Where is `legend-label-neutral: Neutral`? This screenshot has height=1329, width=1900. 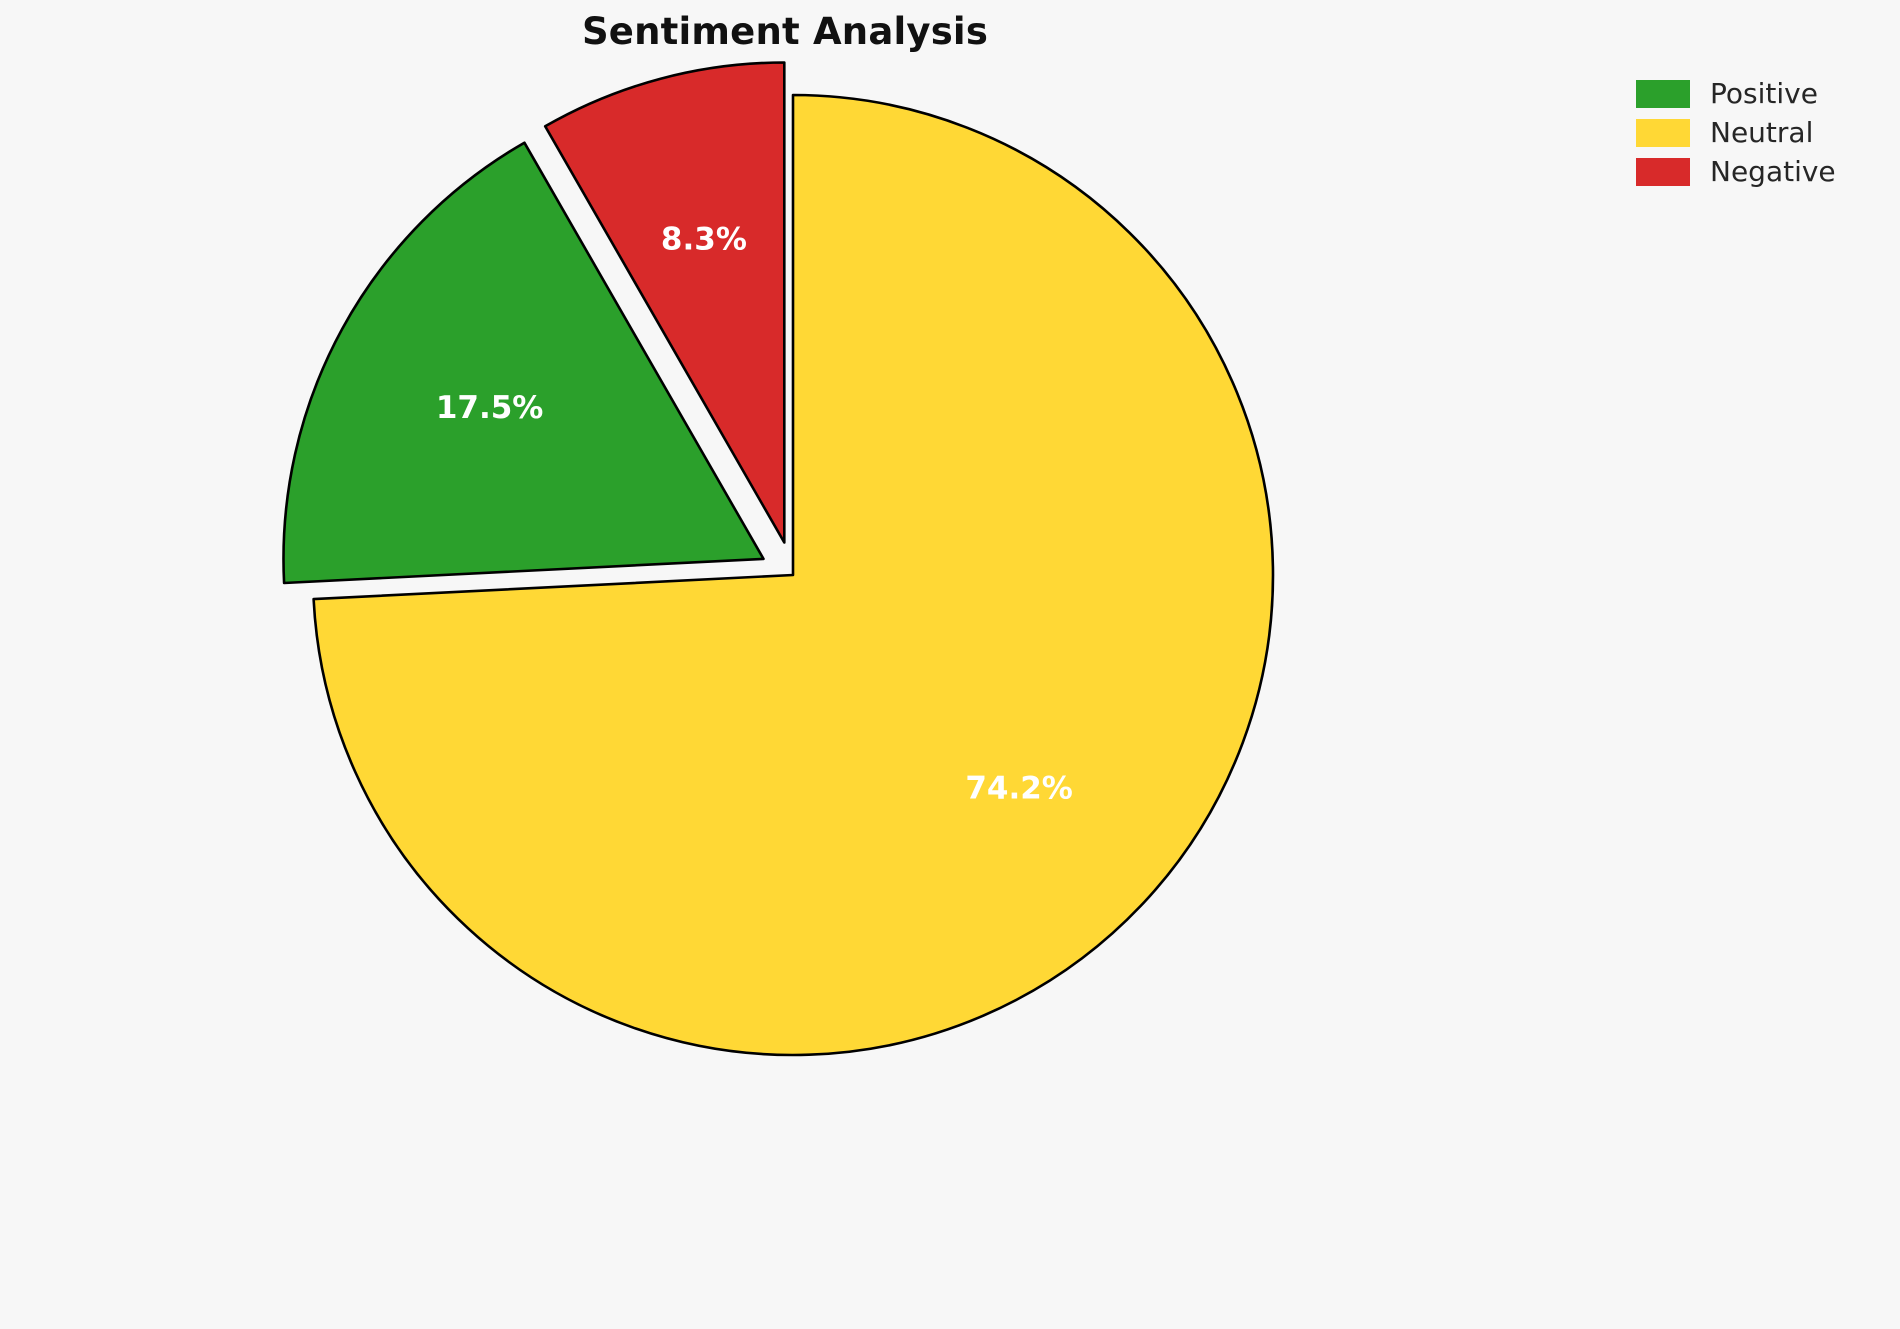 legend-label-neutral: Neutral is located at coordinates (1762, 132).